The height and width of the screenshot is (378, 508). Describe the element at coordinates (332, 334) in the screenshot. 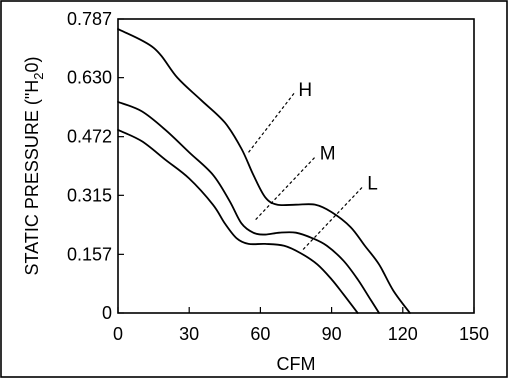

I see `x-tick-label: 90` at that location.